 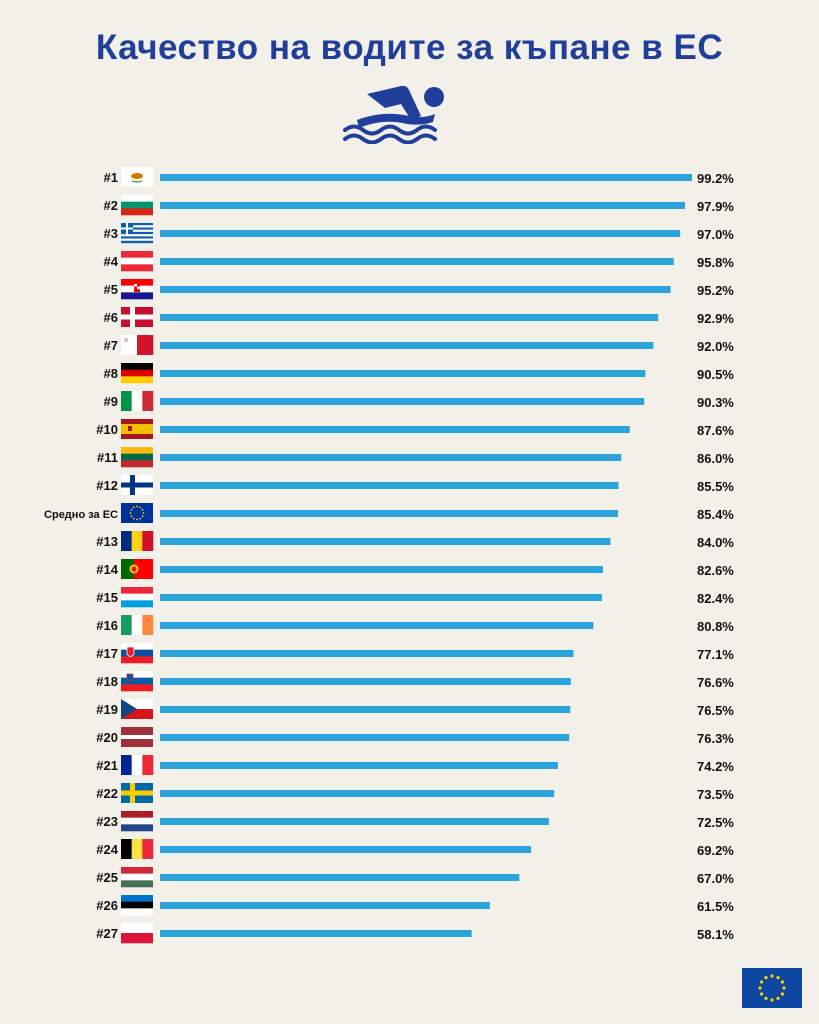 What do you see at coordinates (137, 317) in the screenshot?
I see `flag-icon-denmark` at bounding box center [137, 317].